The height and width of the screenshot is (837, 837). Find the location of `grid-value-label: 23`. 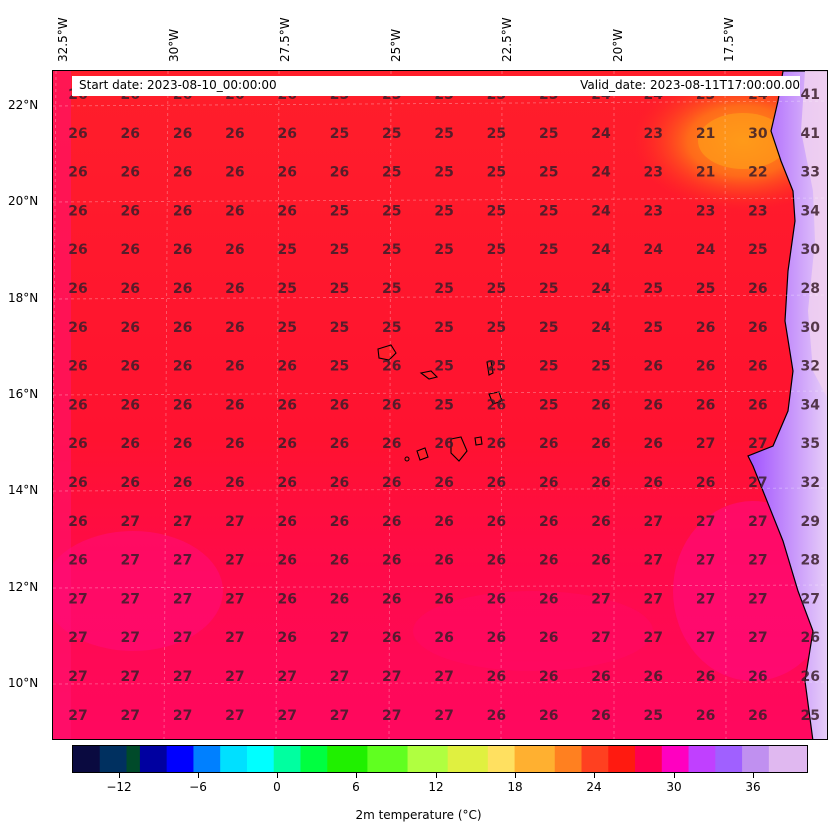

grid-value-label: 23 is located at coordinates (705, 211).